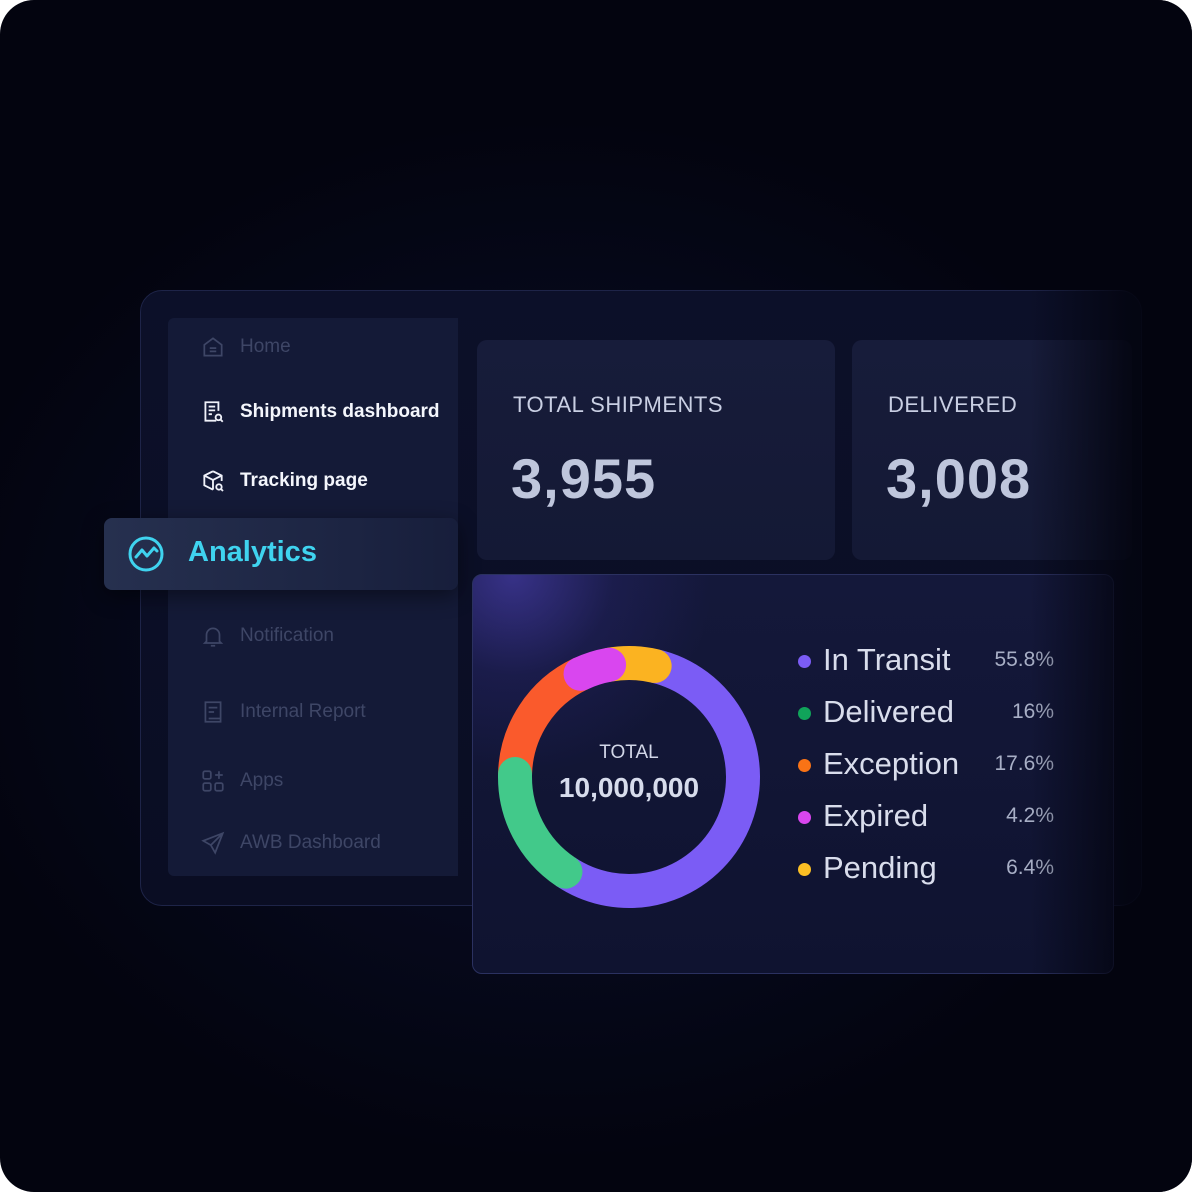 The height and width of the screenshot is (1192, 1192). I want to click on legend-label: Delivered, so click(888, 711).